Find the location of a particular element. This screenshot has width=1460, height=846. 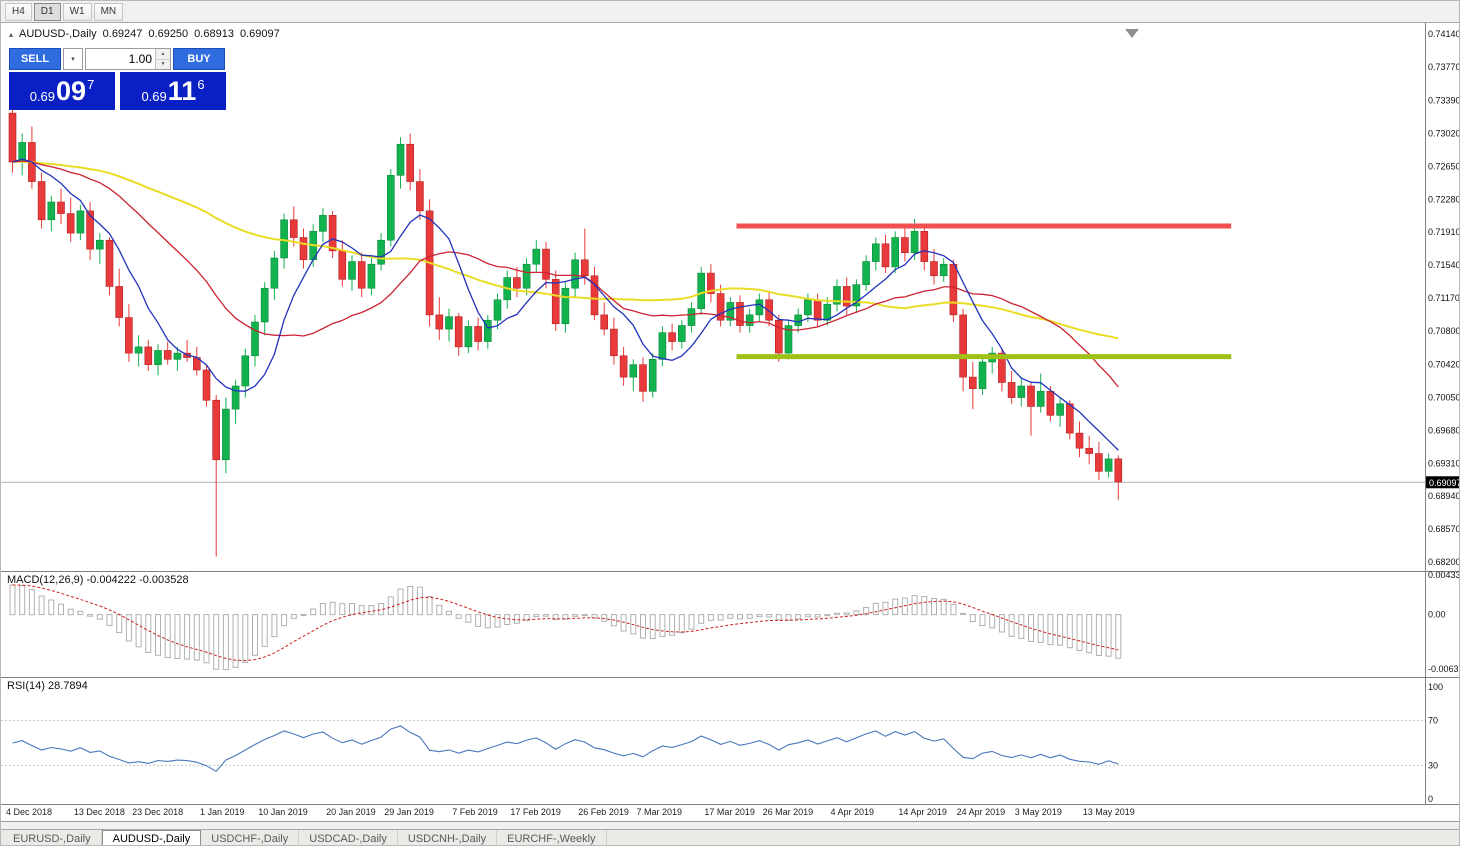

volume-stepper: ▲ ▼ is located at coordinates (162, 59).